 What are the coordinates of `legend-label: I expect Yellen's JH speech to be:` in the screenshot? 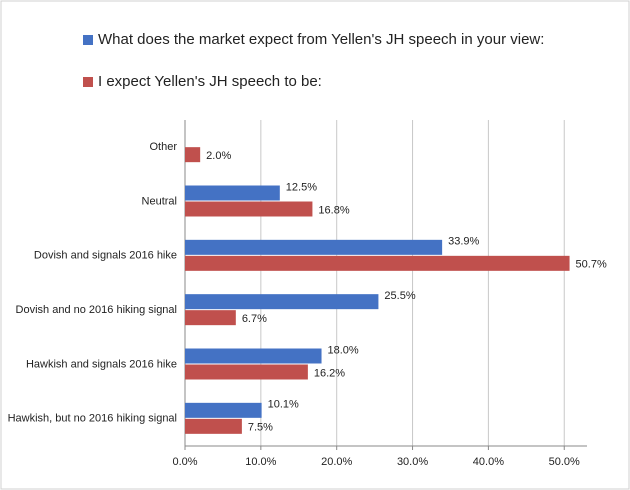 It's located at (210, 81).